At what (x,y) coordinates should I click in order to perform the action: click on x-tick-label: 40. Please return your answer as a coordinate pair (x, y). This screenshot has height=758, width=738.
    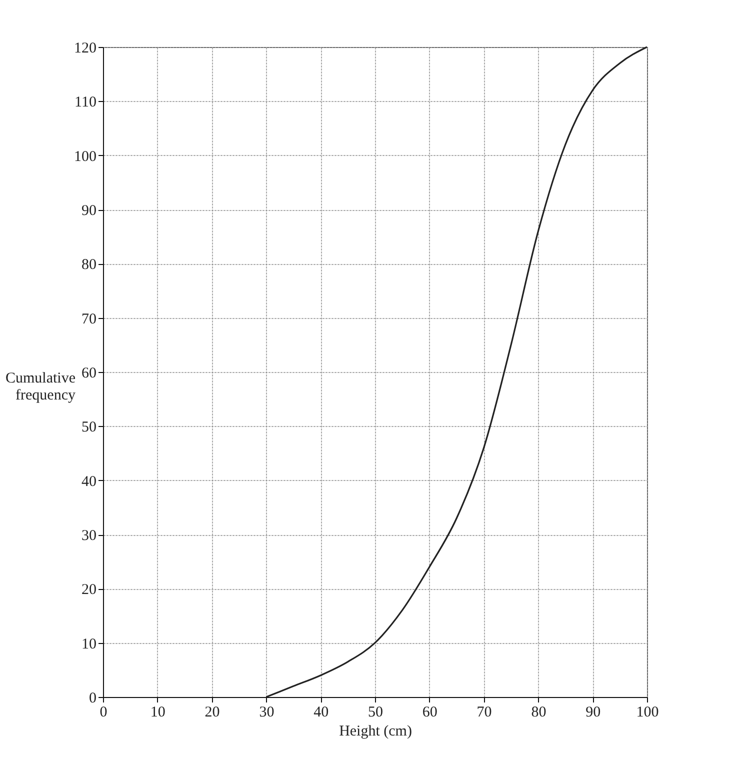
    Looking at the image, I should click on (321, 712).